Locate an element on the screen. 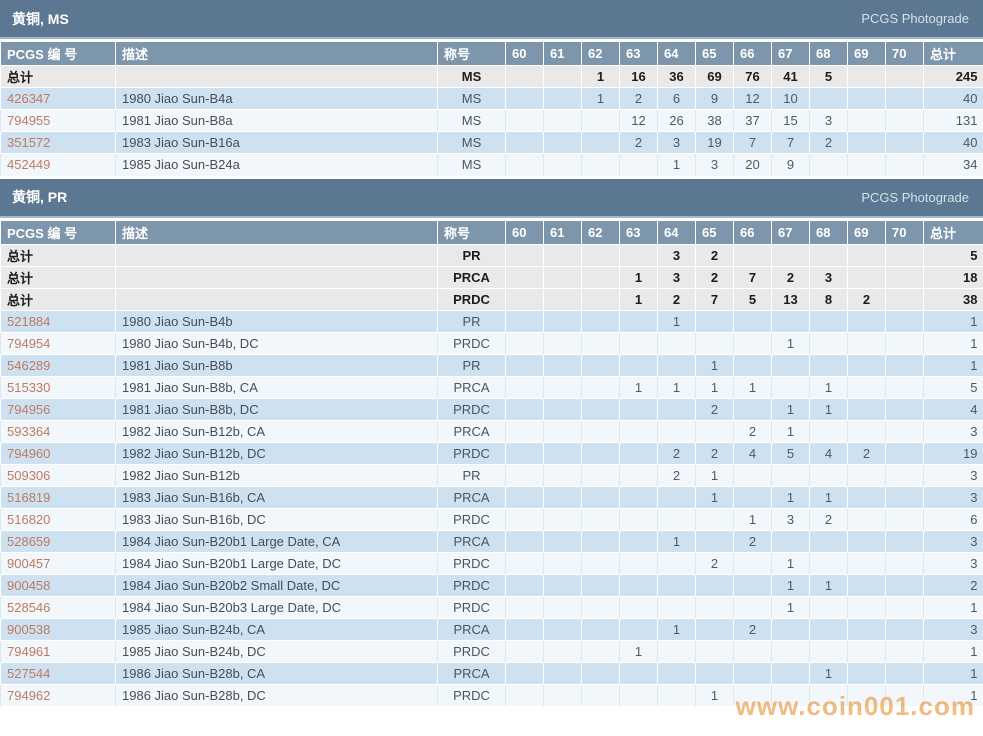 This screenshot has height=736, width=983. pcgs-number-link: 900538 is located at coordinates (29, 629).